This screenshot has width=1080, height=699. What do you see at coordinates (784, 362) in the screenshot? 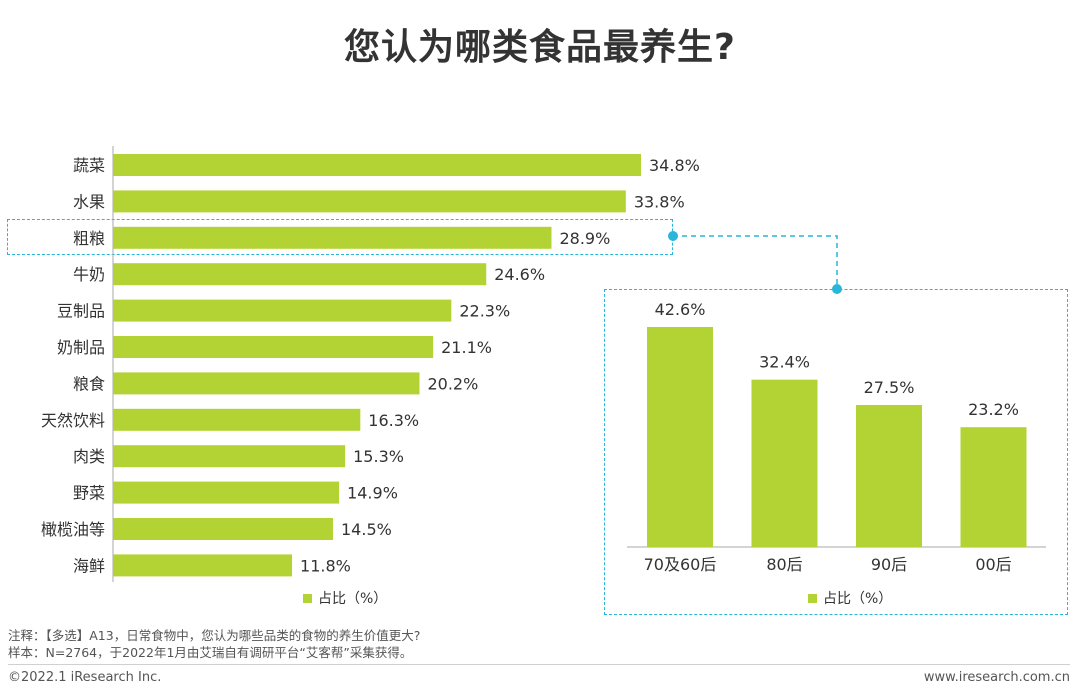
I see `detail-value-label: 32.4%` at bounding box center [784, 362].